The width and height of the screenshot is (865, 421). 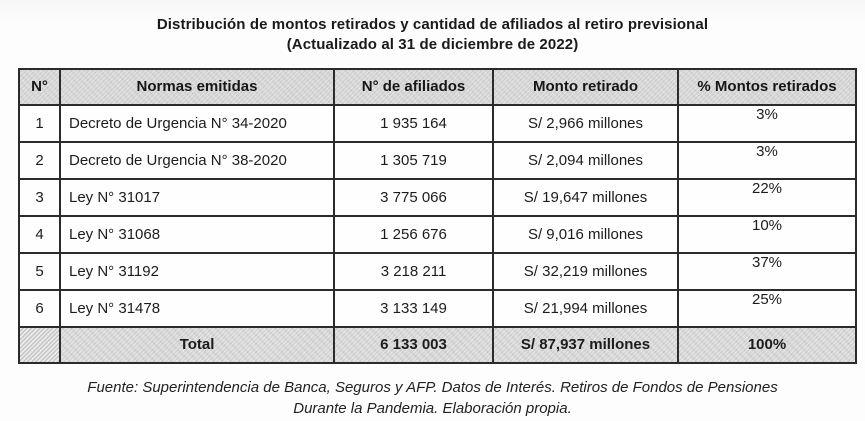 I want to click on cell-pct: 22%, so click(x=767, y=197).